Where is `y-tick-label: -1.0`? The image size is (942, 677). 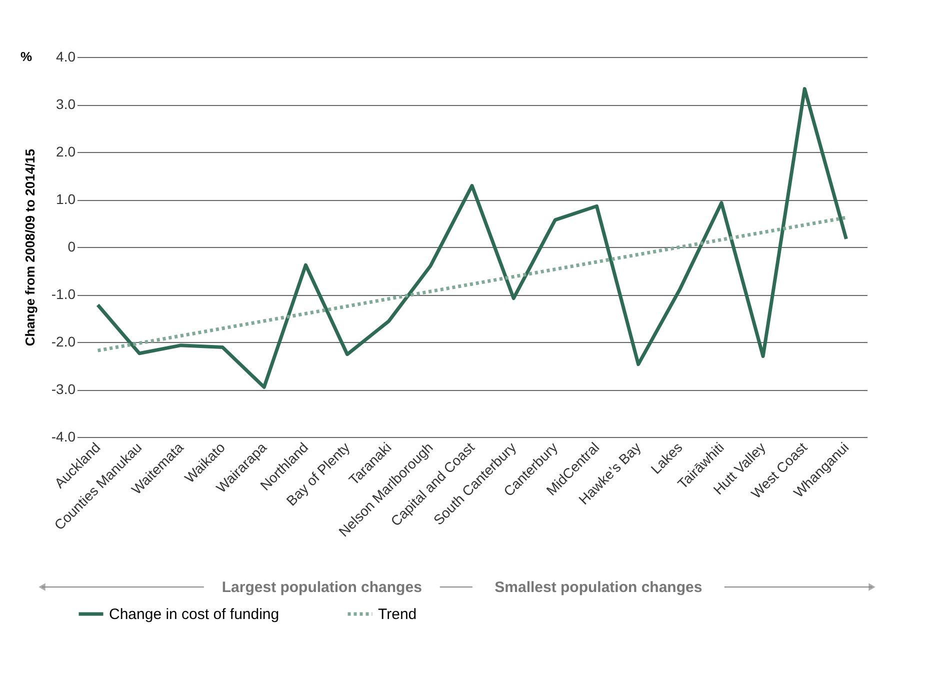 y-tick-label: -1.0 is located at coordinates (63, 294).